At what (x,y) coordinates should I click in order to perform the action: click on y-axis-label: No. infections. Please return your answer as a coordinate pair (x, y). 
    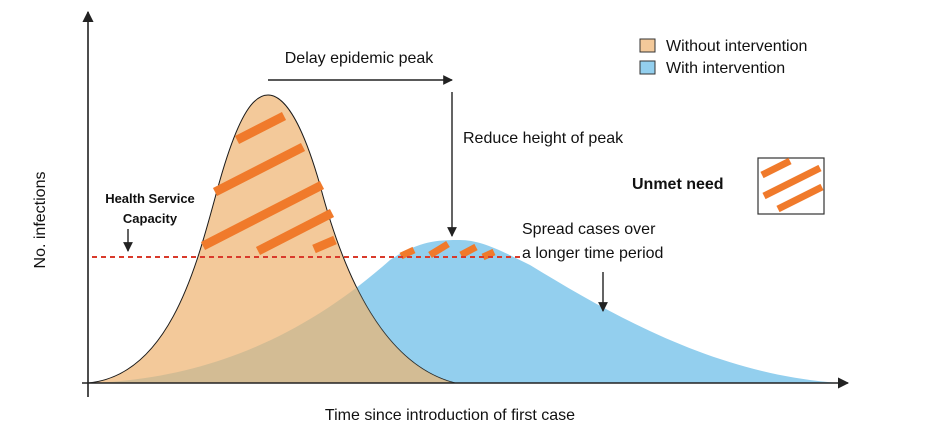
    Looking at the image, I should click on (40, 220).